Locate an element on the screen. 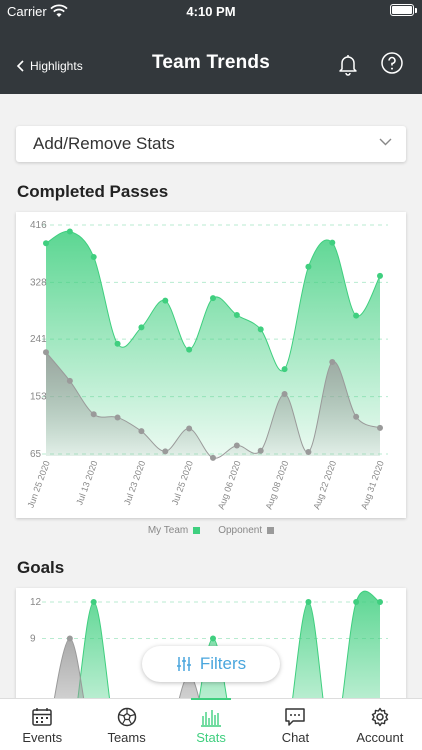 This screenshot has width=422, height=750. legend-my-team-label: My Team is located at coordinates (168, 530).